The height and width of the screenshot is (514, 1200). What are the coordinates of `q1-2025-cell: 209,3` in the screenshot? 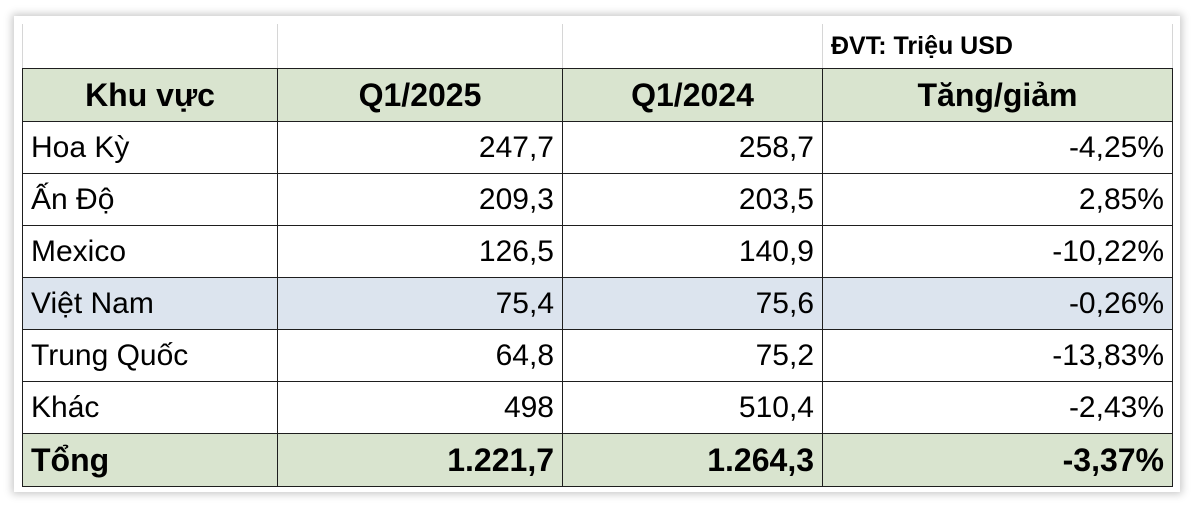 It's located at (420, 199).